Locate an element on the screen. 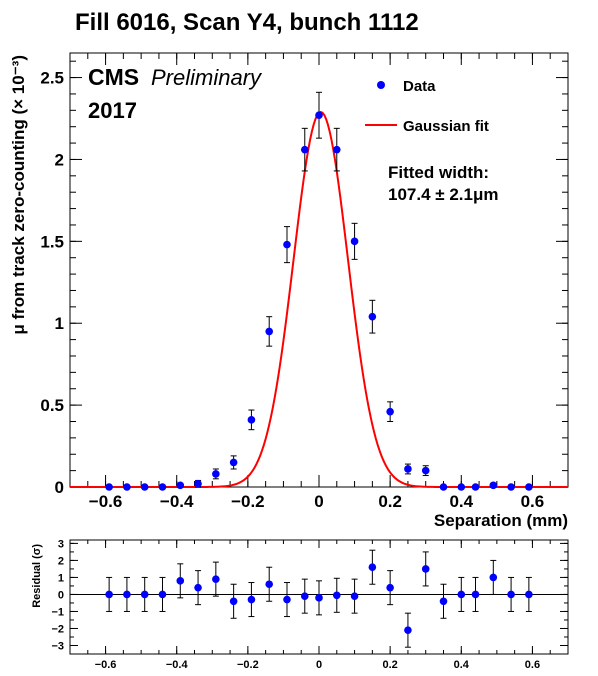 The image size is (598, 676). residual-y-tick-label: 1 is located at coordinates (61, 578).